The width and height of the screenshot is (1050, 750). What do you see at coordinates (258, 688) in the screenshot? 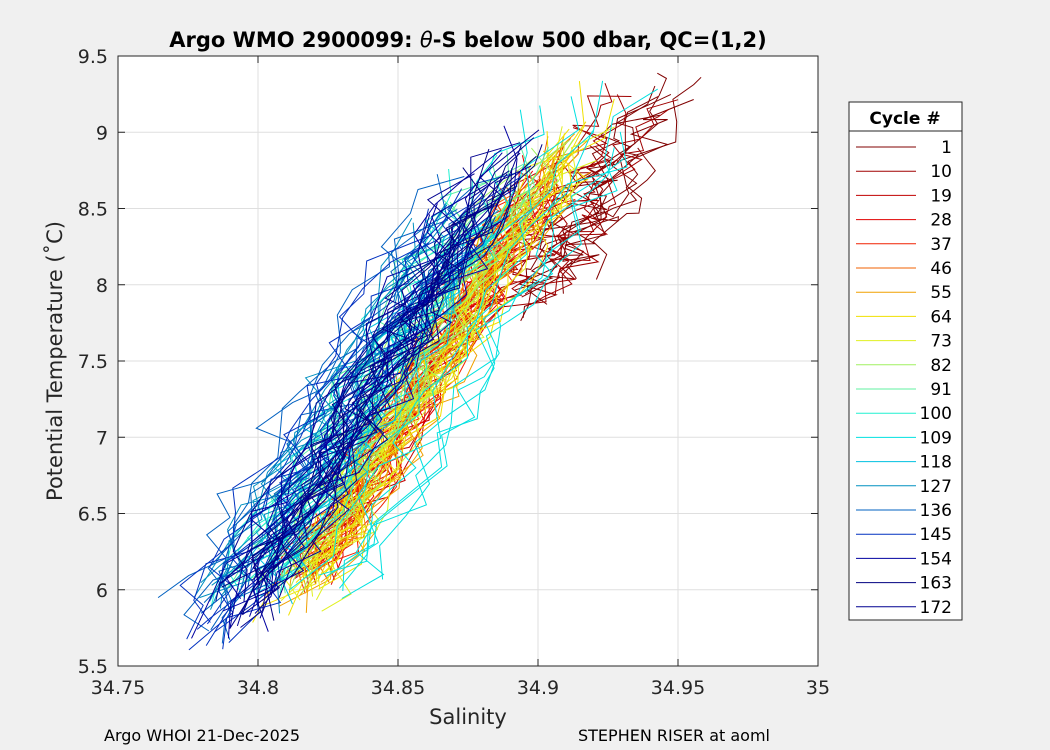
I see `x-tick-label: 34.8` at bounding box center [258, 688].